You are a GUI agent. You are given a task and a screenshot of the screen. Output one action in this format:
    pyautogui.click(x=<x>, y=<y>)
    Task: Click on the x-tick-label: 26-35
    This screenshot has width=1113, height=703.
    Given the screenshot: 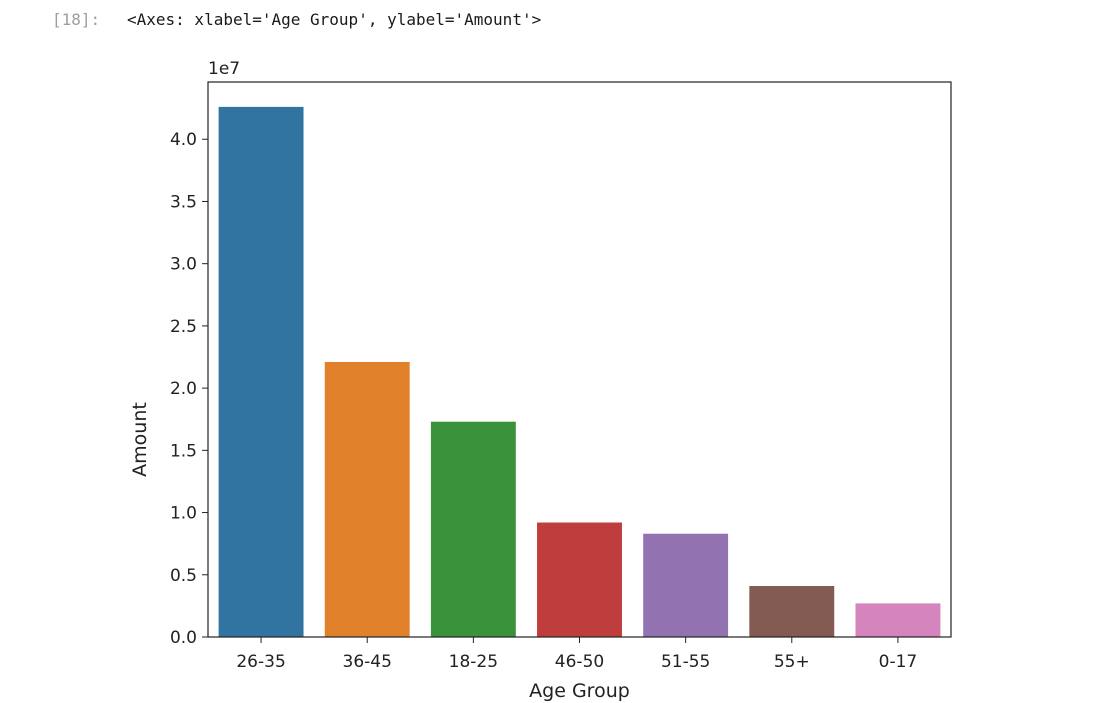 What is the action you would take?
    pyautogui.click(x=260, y=662)
    